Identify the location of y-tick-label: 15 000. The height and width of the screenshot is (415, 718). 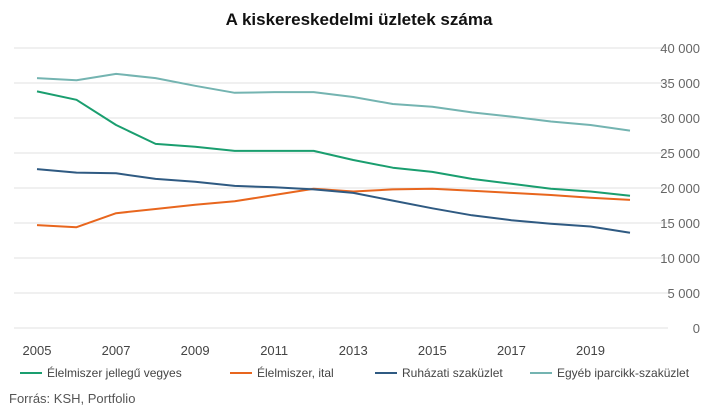
(680, 223).